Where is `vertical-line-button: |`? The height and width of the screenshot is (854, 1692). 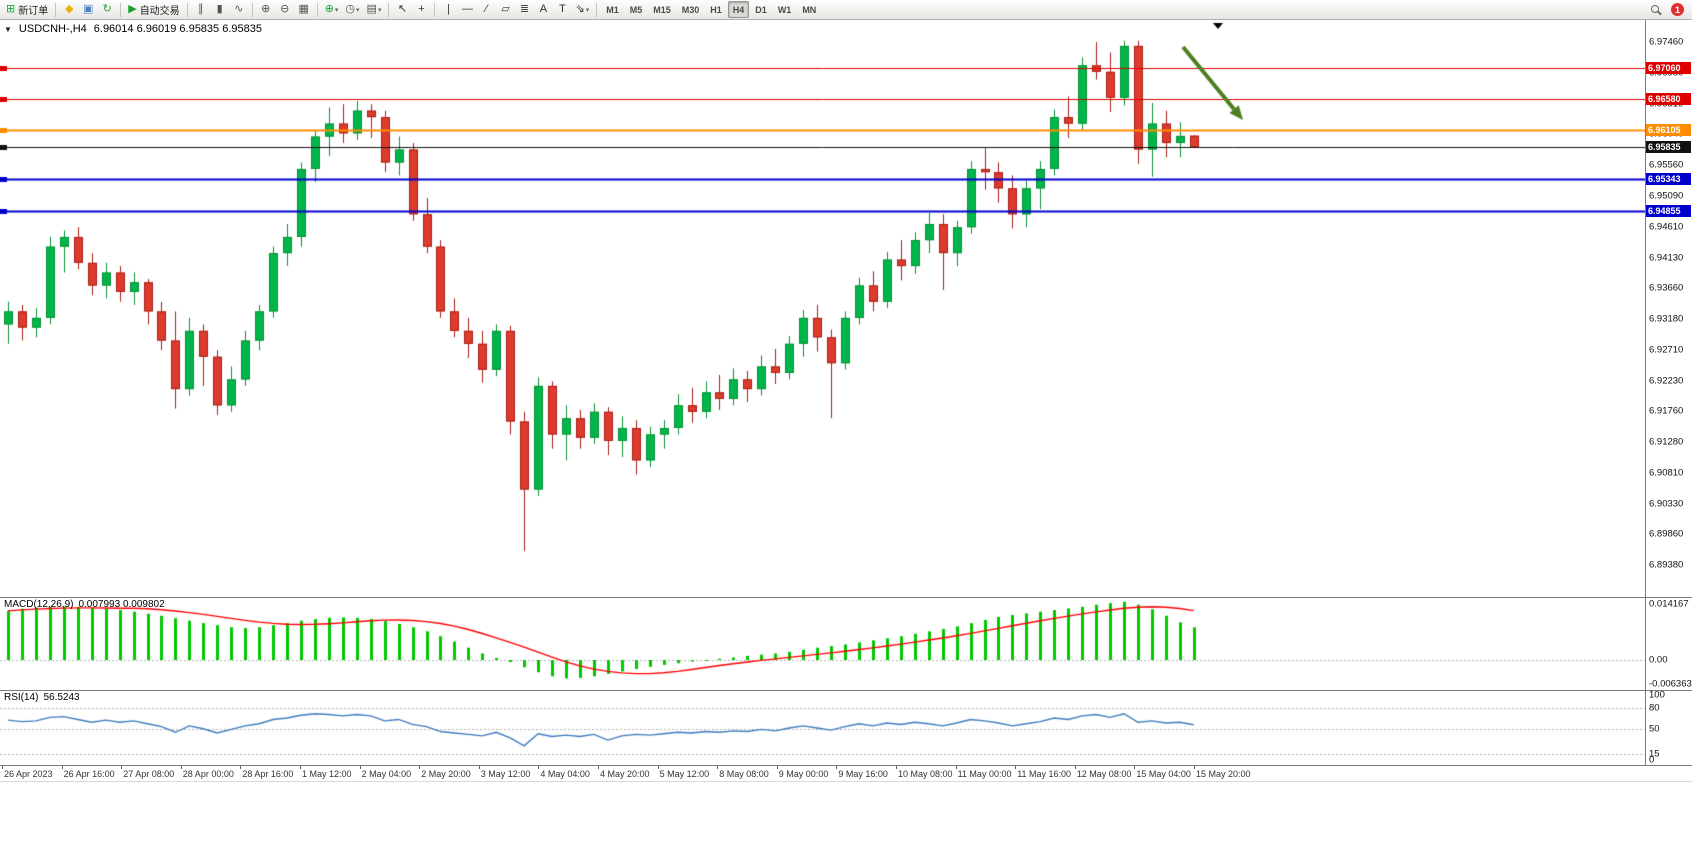 vertical-line-button: | is located at coordinates (448, 9).